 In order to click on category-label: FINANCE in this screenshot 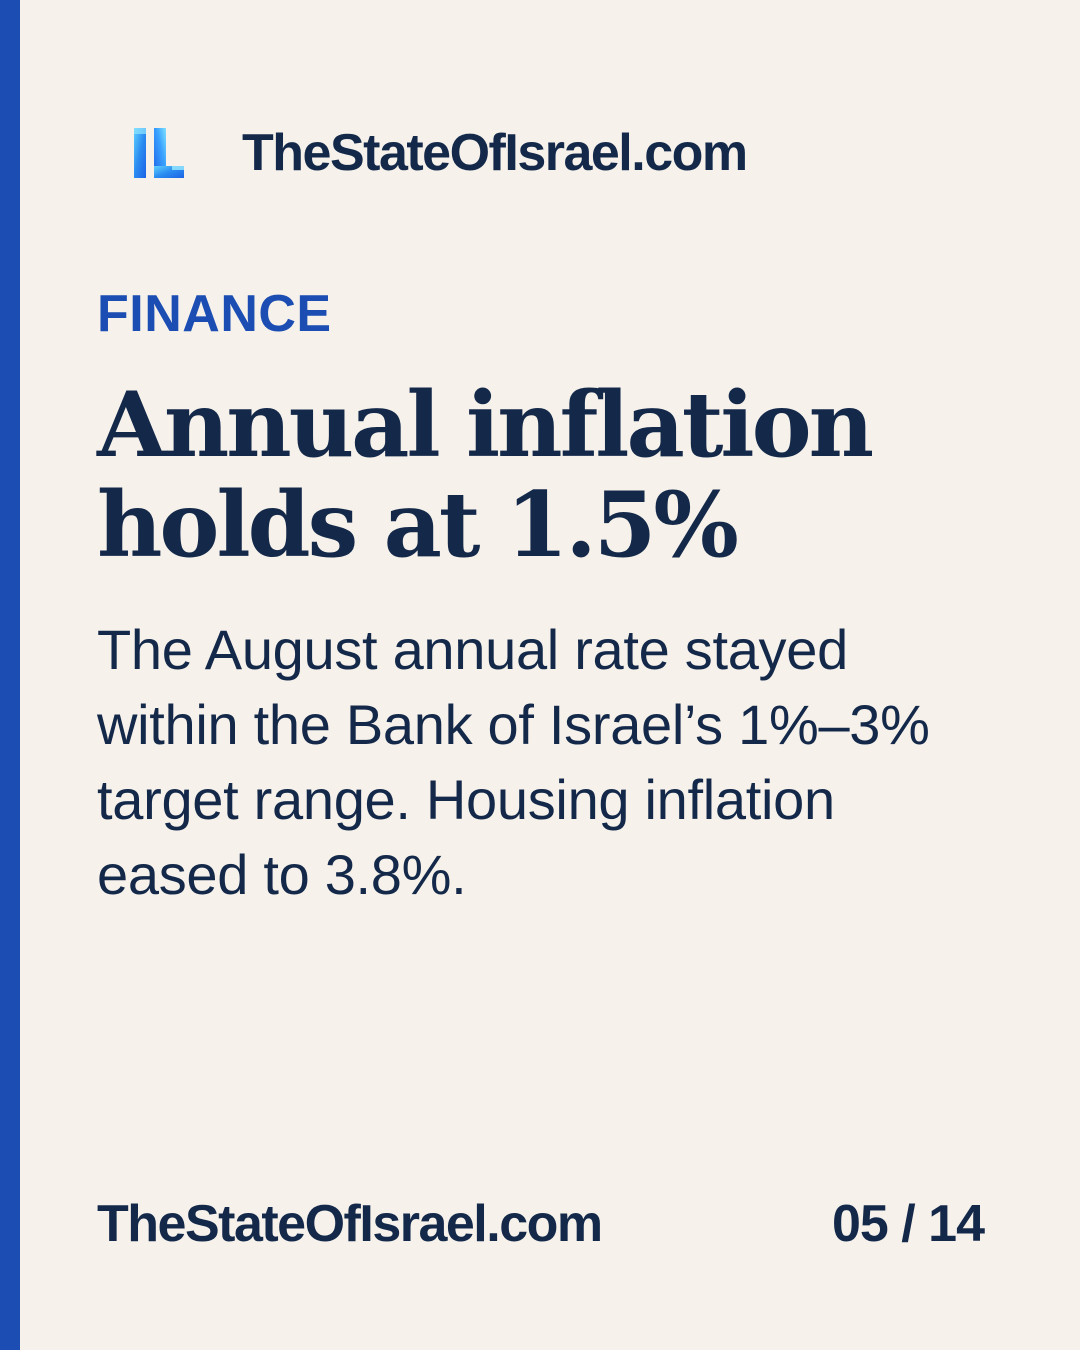, I will do `click(214, 314)`.